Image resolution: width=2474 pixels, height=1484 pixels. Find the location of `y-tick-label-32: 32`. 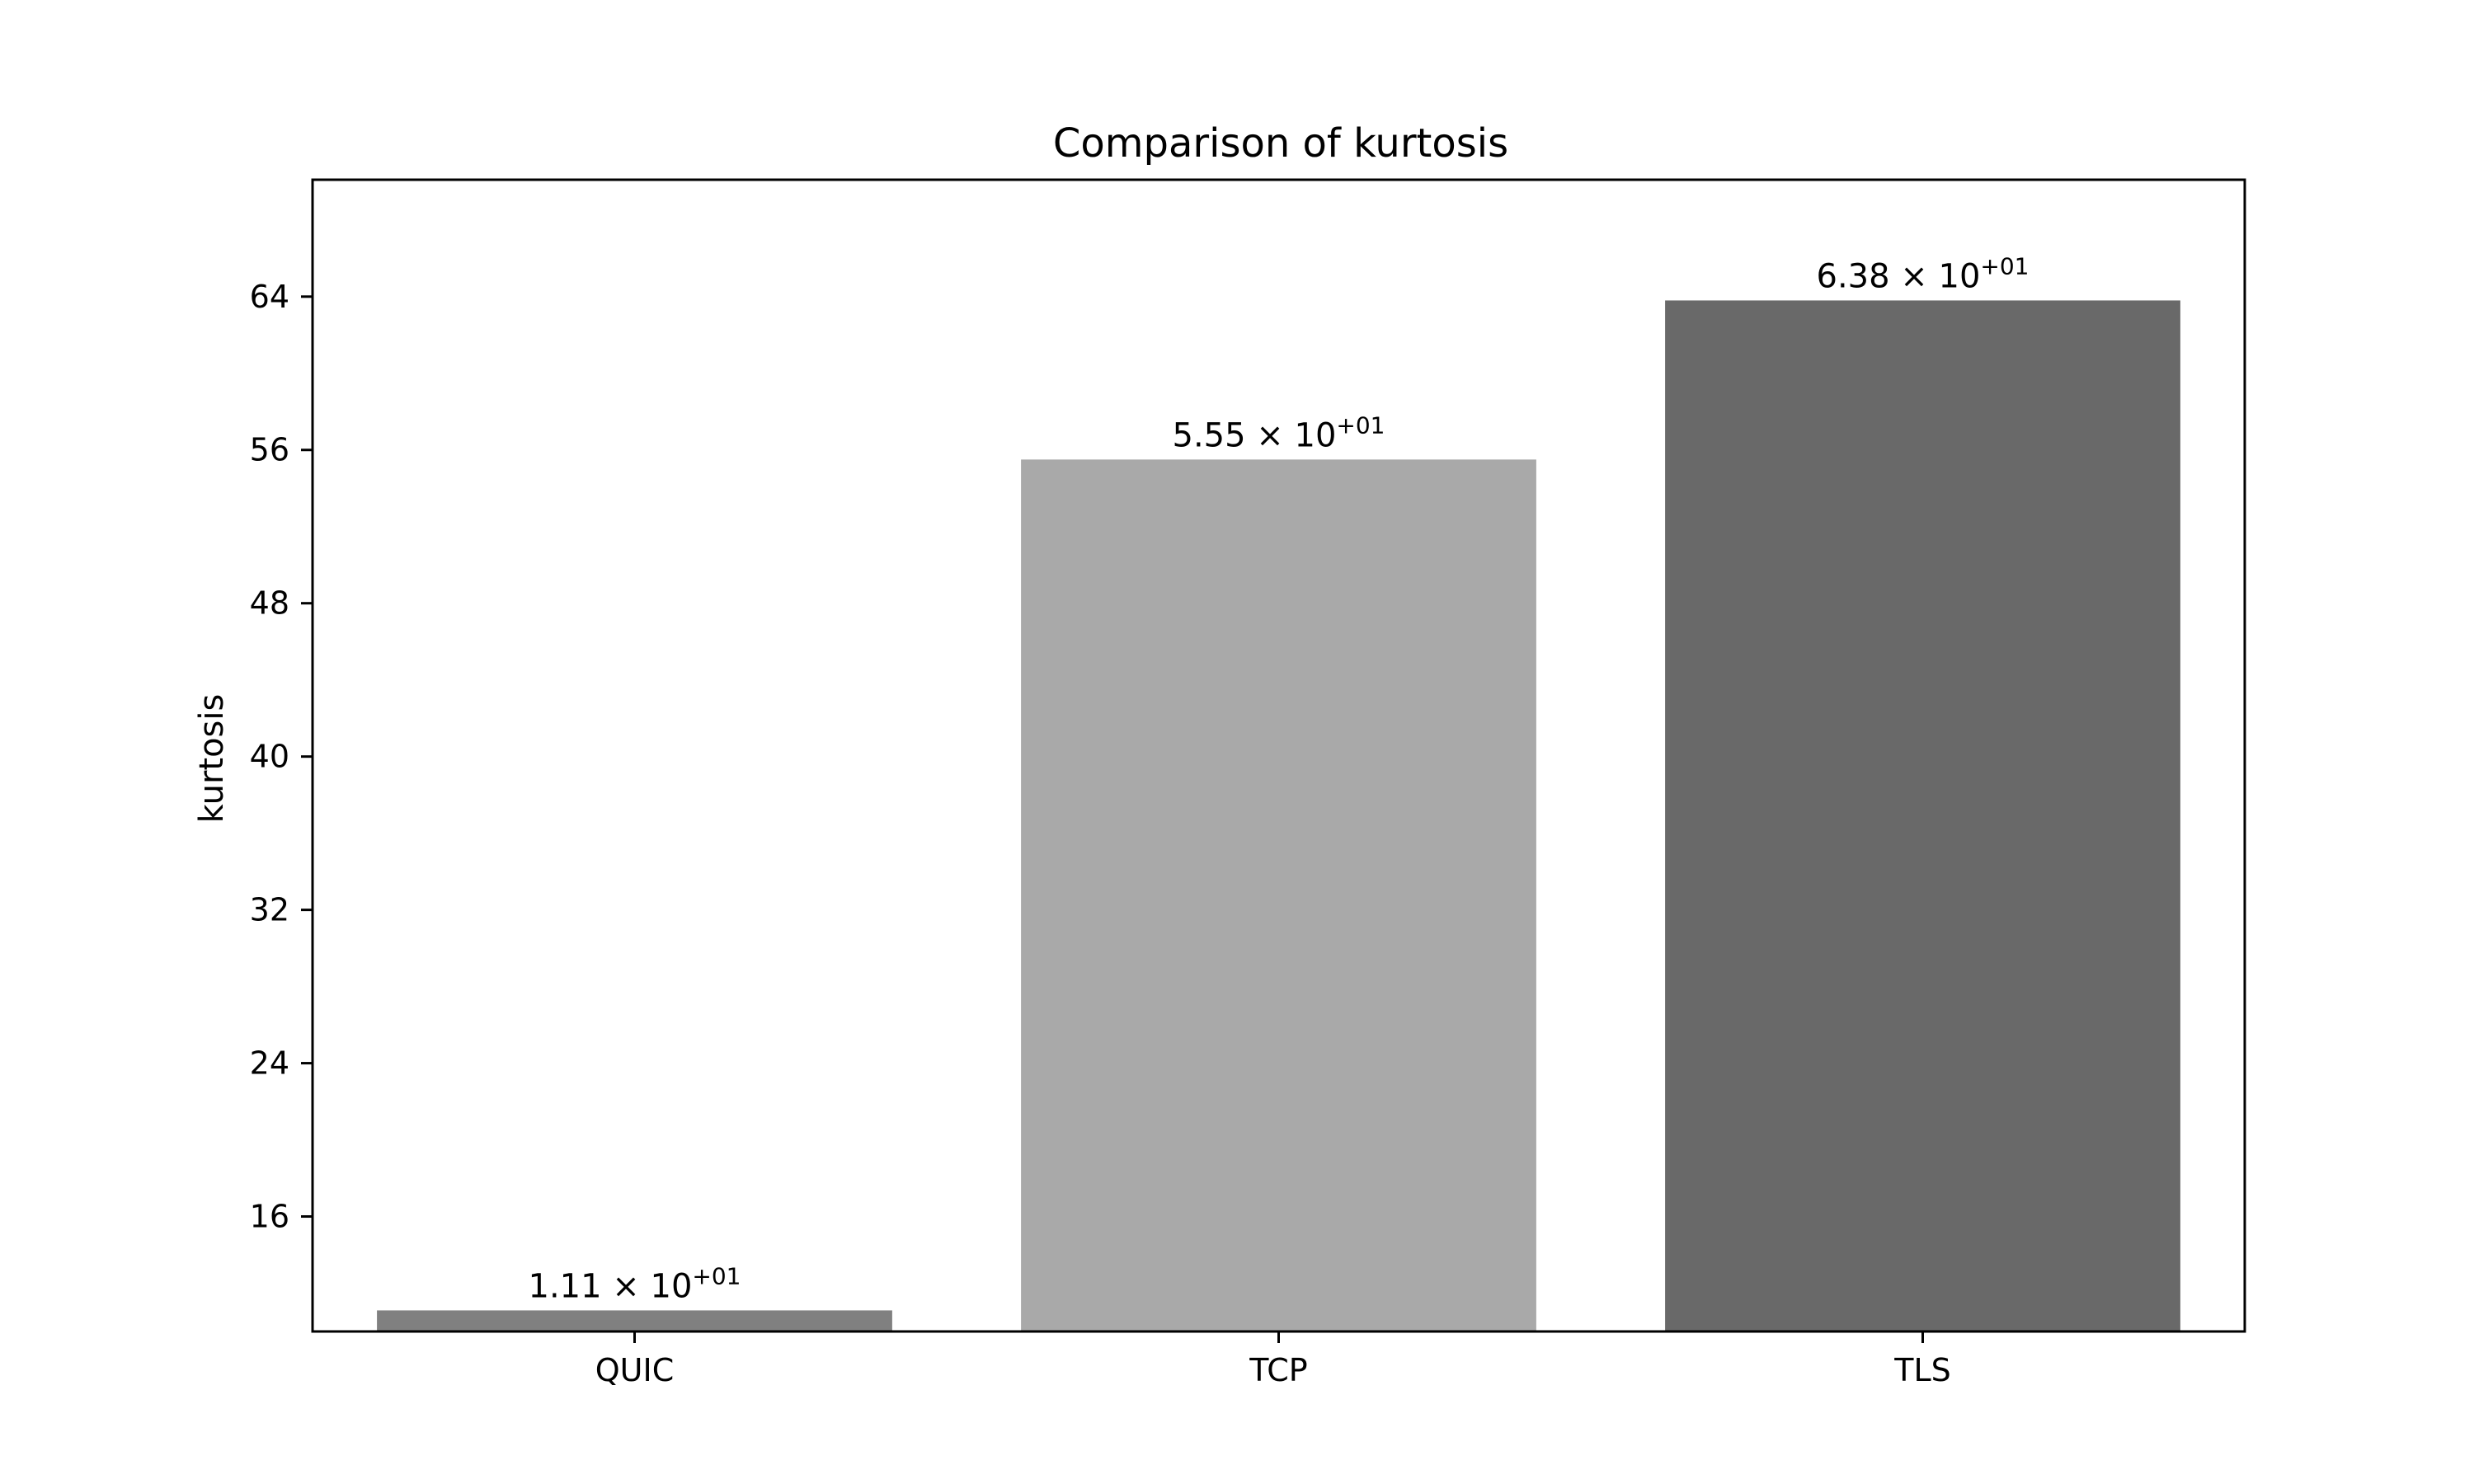

y-tick-label-32: 32 is located at coordinates (269, 910).